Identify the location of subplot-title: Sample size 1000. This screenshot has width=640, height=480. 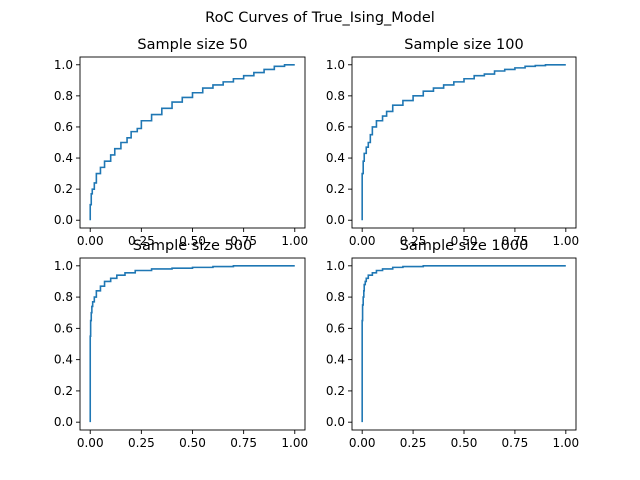
(464, 246).